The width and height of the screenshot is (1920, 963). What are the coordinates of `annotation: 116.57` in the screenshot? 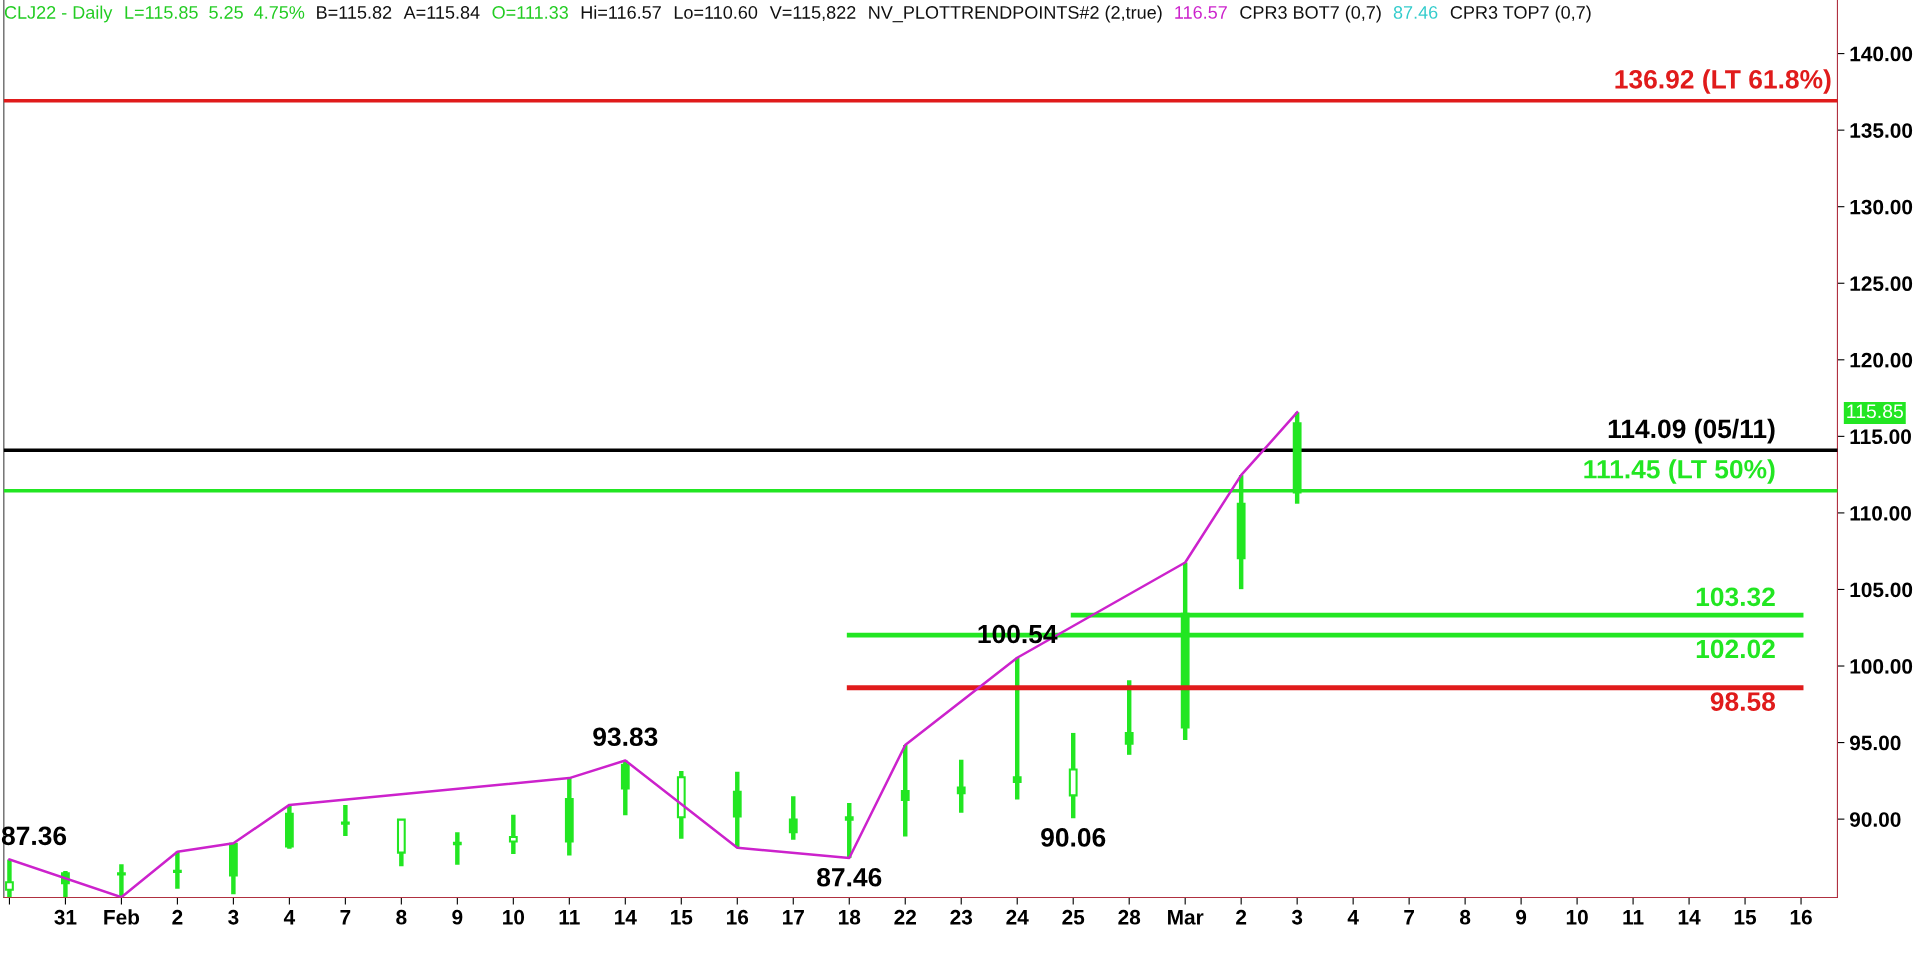 It's located at (1201, 12).